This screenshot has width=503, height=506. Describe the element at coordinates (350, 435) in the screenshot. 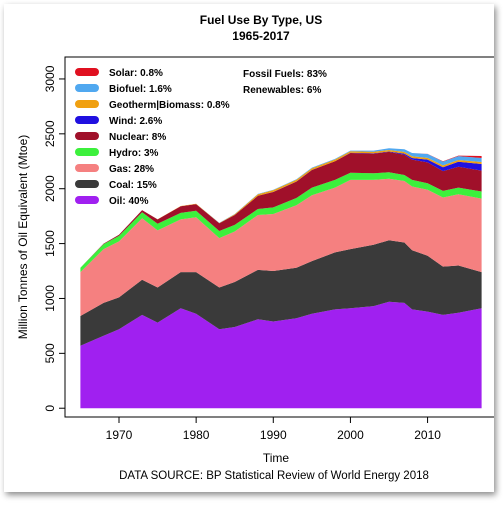

I see `x-tick-label: 2000` at that location.